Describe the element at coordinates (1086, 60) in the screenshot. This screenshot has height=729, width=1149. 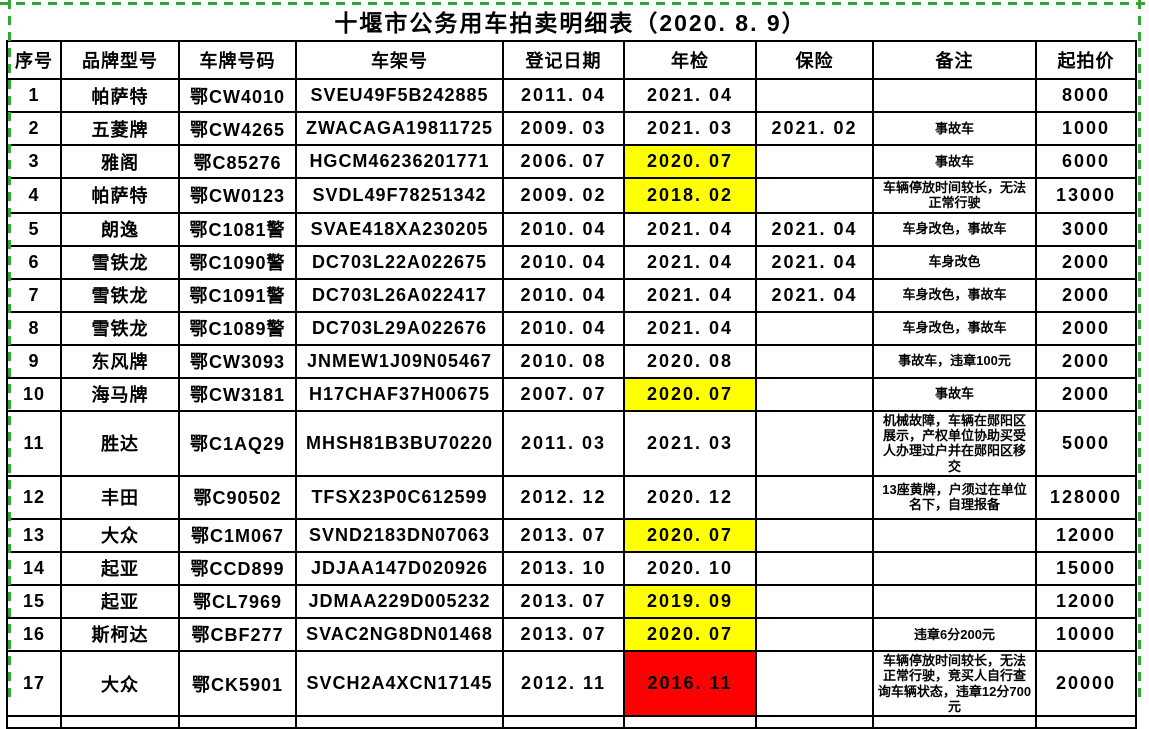
I see `column-header-price: 起拍价` at that location.